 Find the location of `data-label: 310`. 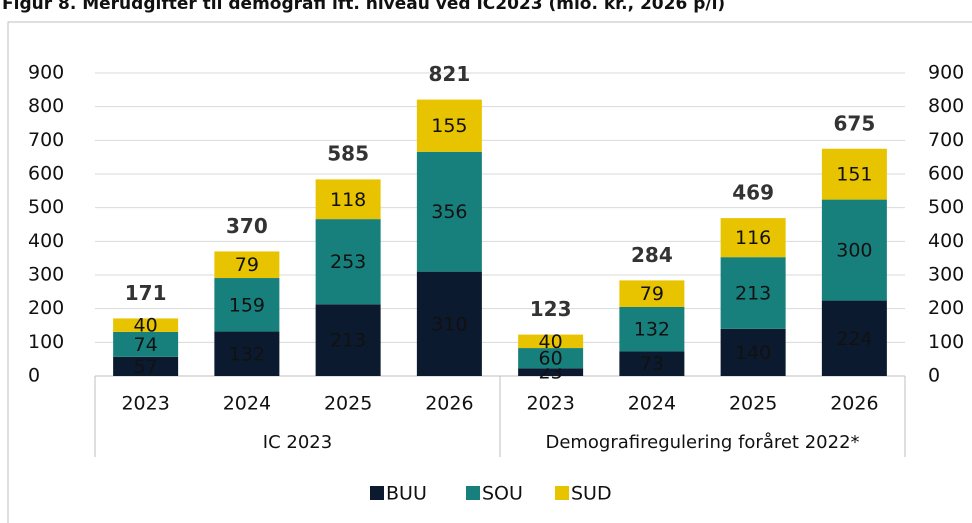

data-label: 310 is located at coordinates (449, 324).